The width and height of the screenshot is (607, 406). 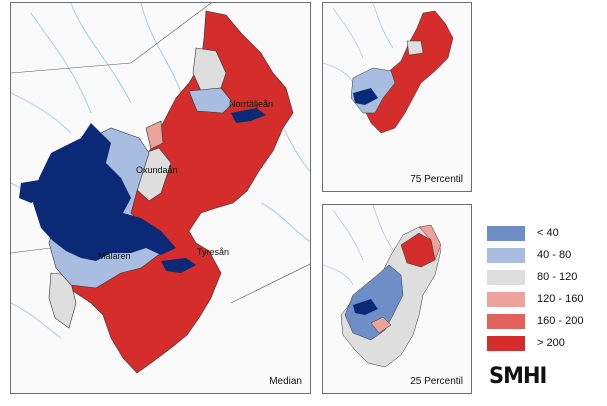 What do you see at coordinates (560, 299) in the screenshot?
I see `legend-label: 120 - 160` at bounding box center [560, 299].